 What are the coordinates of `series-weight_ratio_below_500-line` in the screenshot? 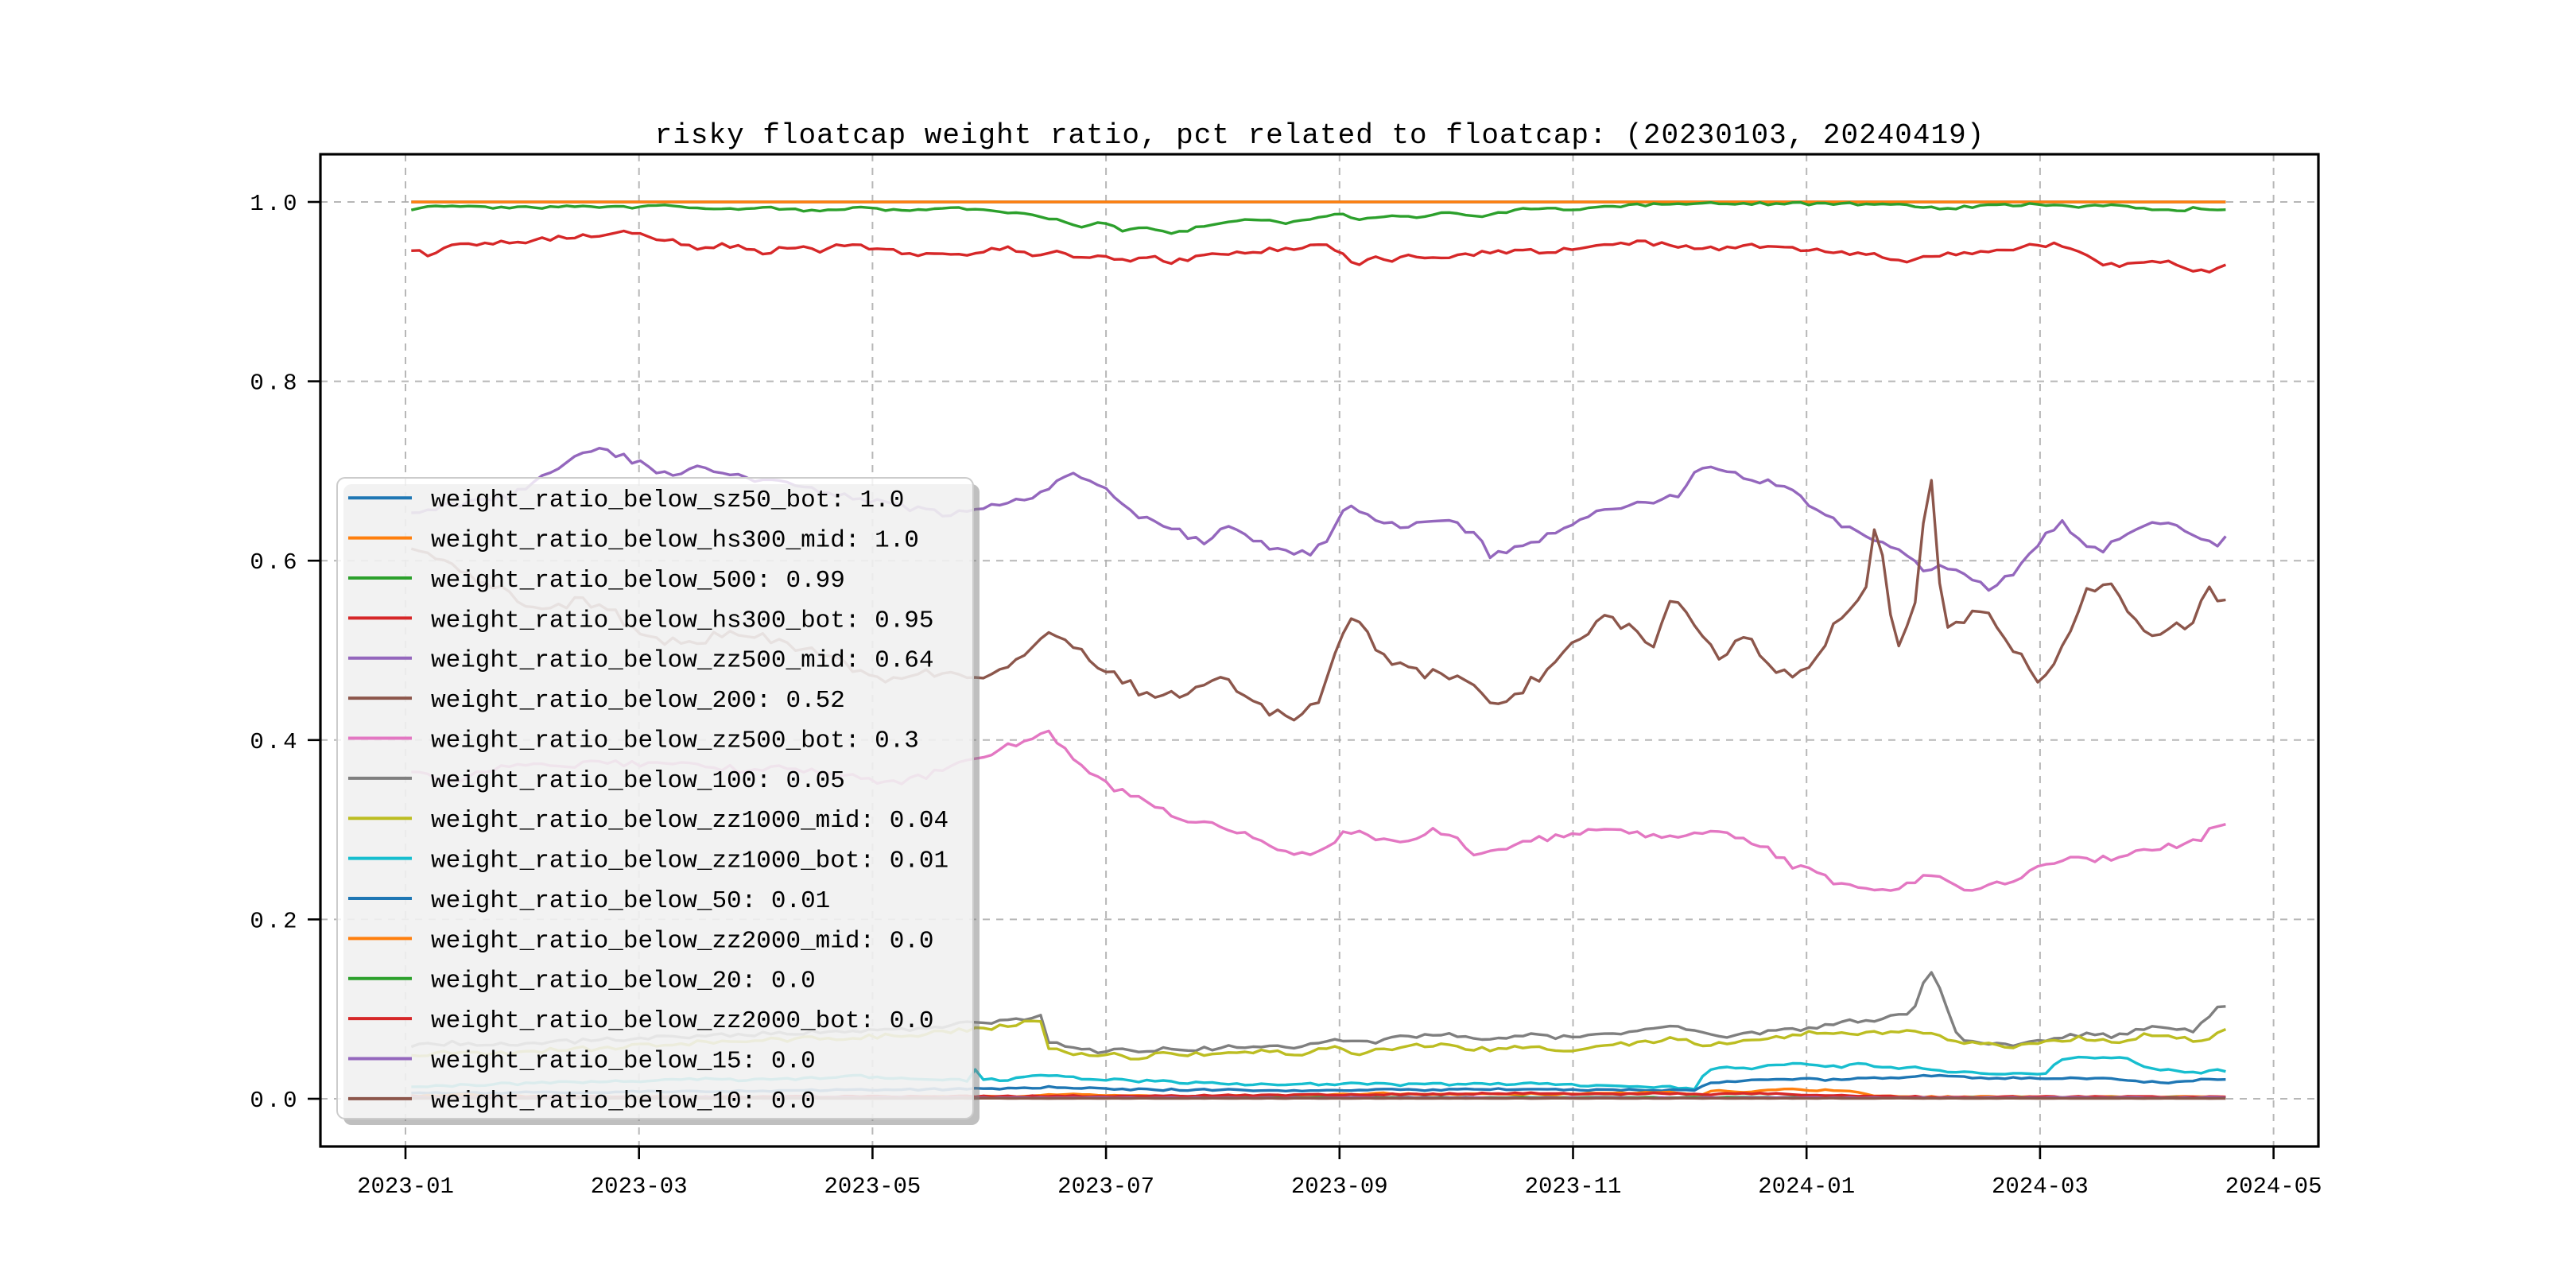 It's located at (1318, 218).